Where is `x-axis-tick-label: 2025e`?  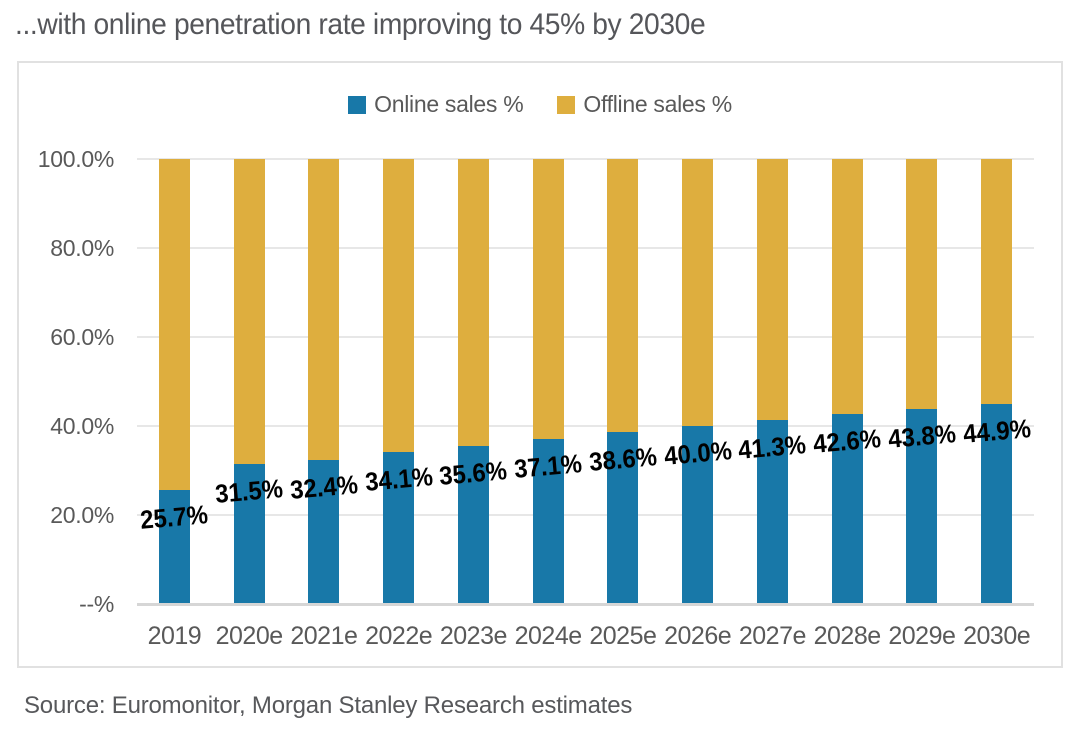 x-axis-tick-label: 2025e is located at coordinates (623, 636).